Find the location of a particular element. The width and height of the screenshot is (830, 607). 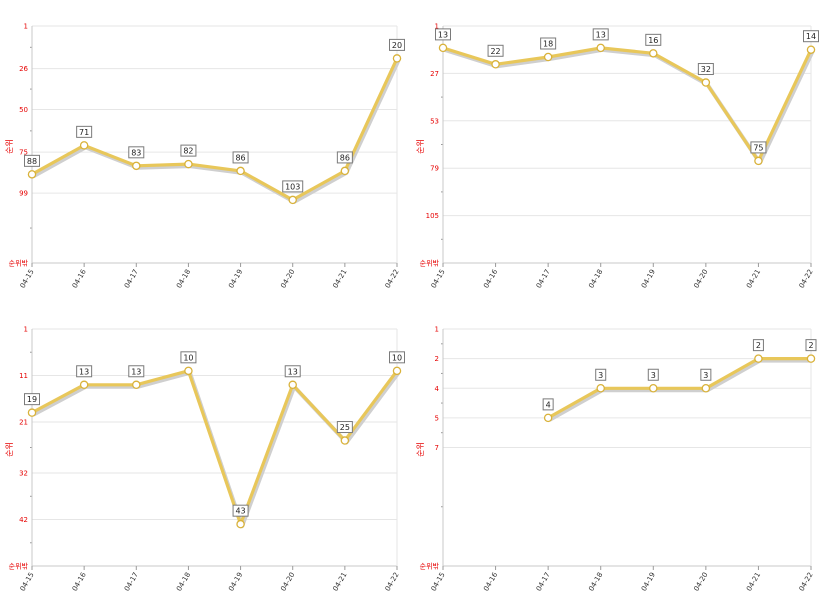

data-label: 16 is located at coordinates (653, 40).